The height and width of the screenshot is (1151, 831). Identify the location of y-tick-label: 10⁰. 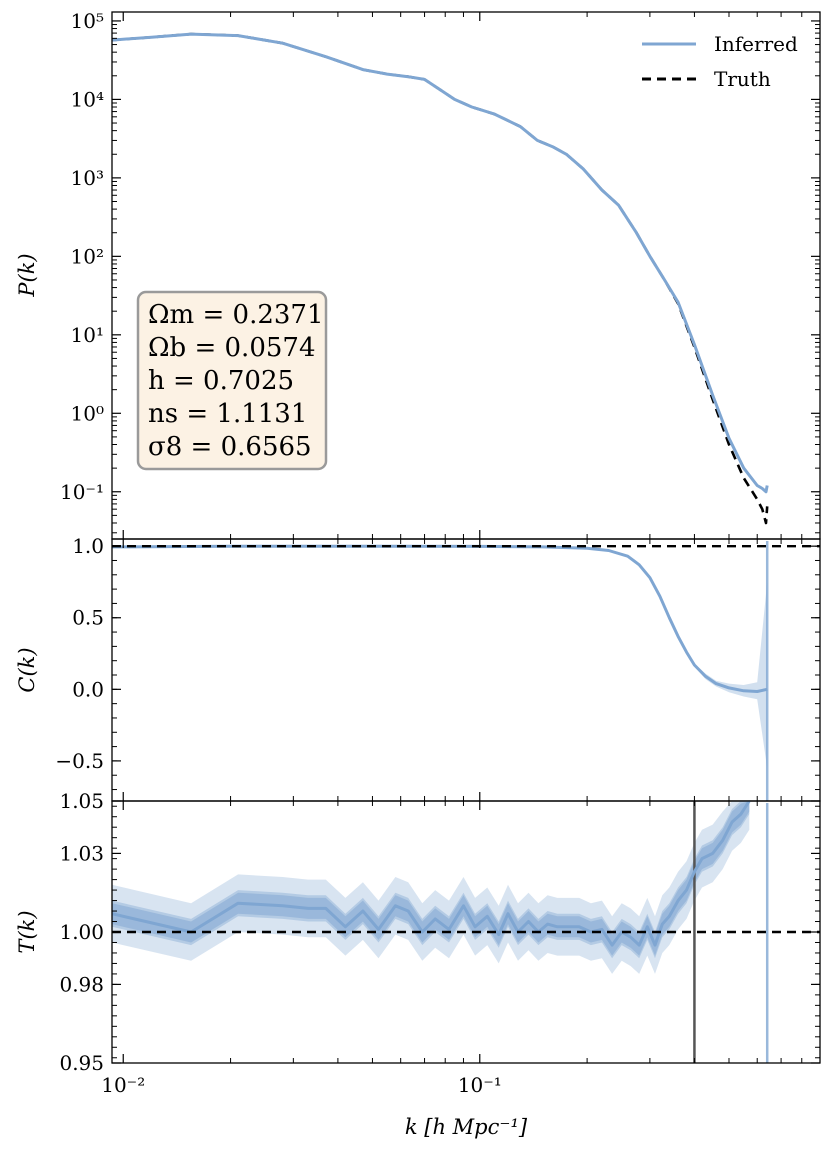
(87, 413).